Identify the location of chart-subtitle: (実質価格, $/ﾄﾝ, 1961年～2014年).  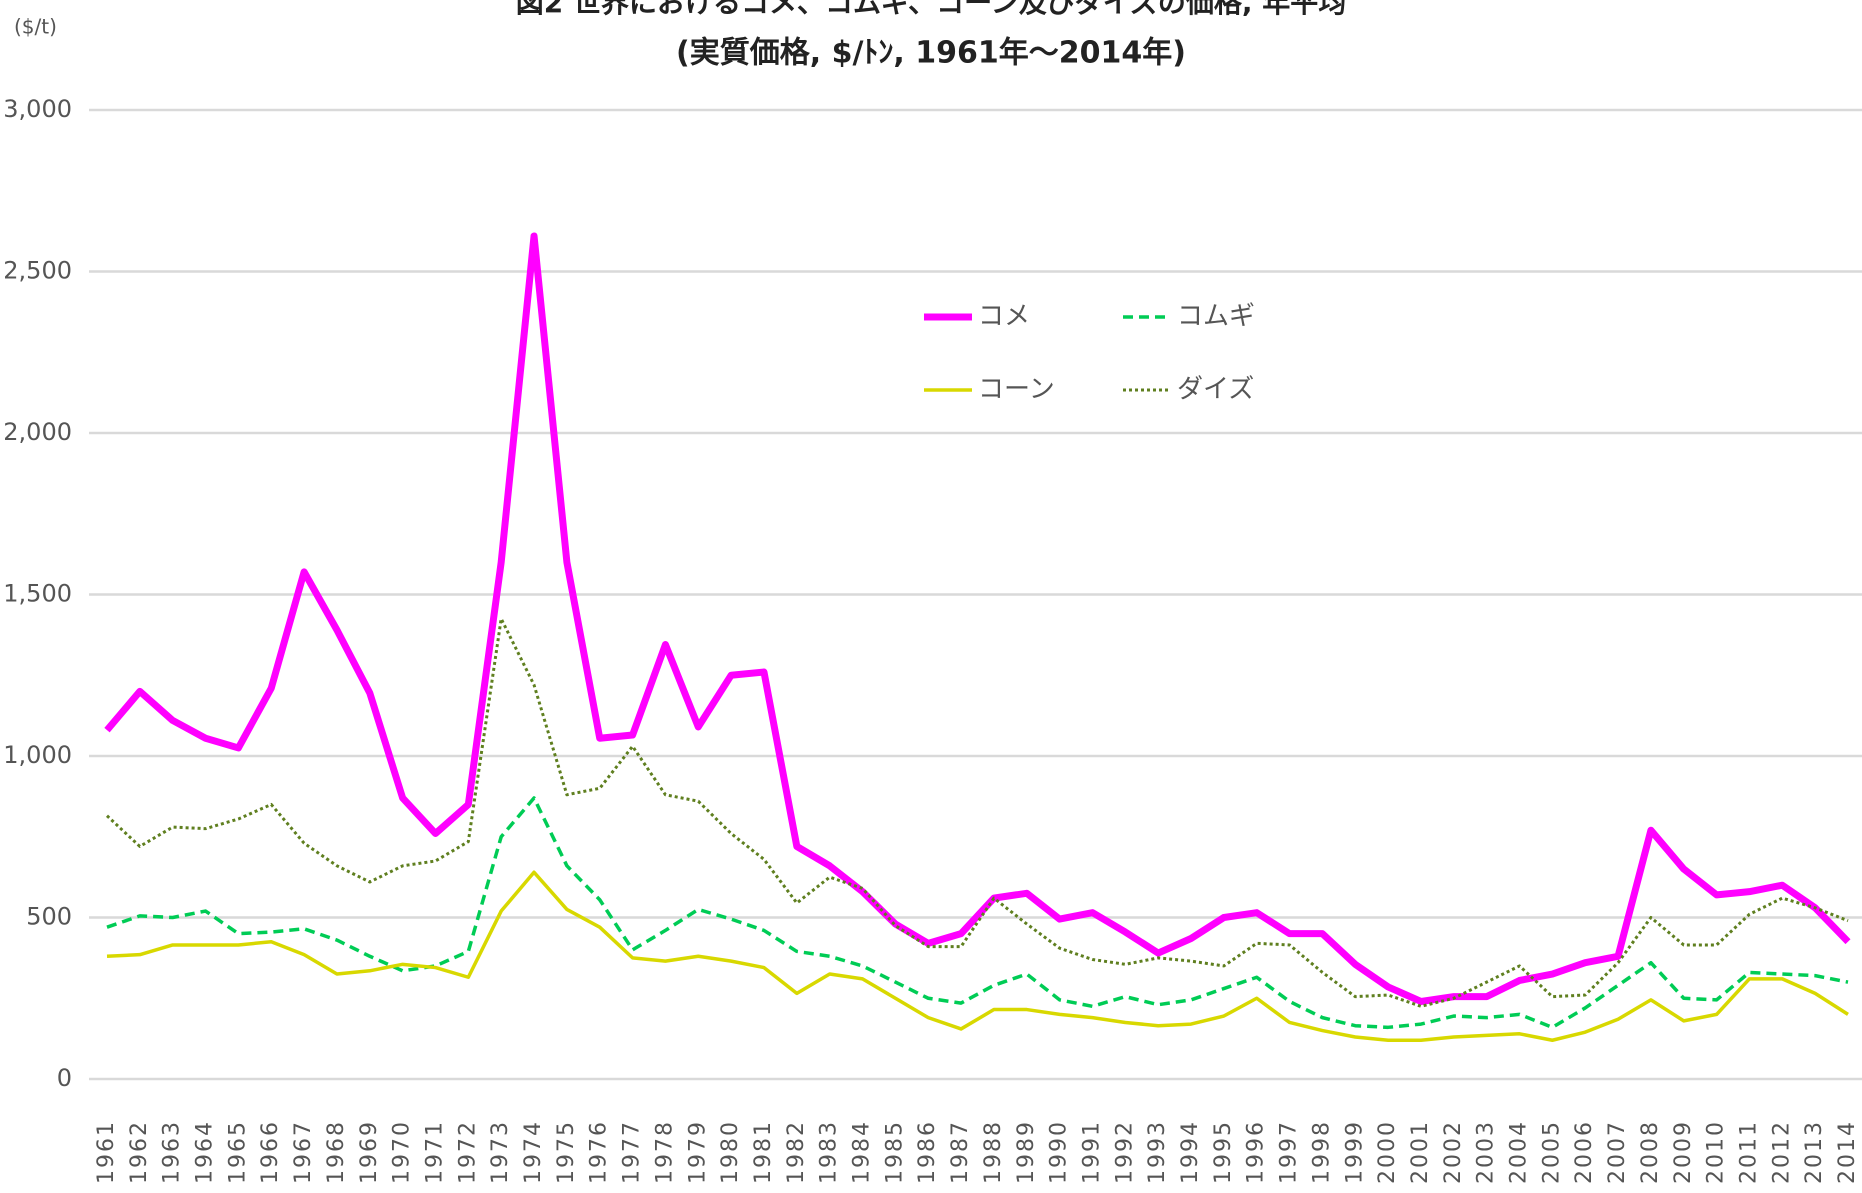
(931, 53).